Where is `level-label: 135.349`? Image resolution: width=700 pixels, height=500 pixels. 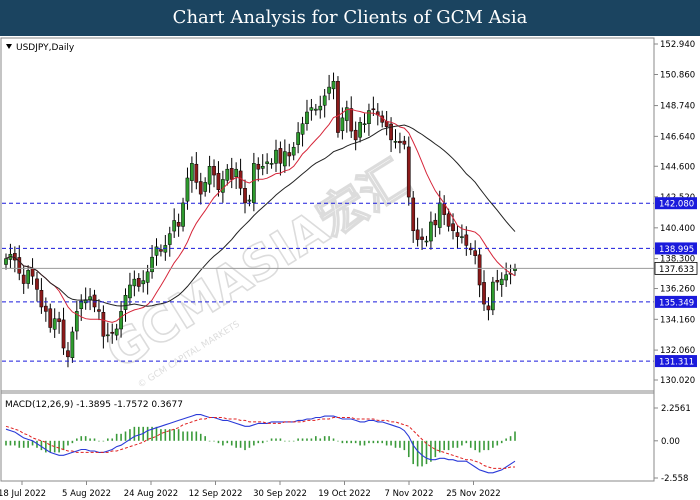
level-label: 135.349 is located at coordinates (676, 303).